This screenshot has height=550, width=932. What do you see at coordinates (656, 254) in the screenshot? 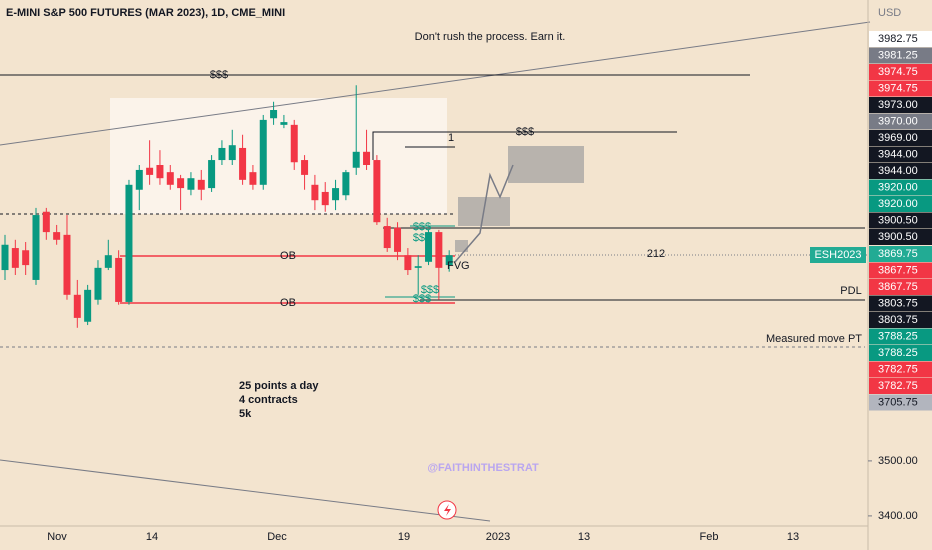
I see `annotation: 212` at bounding box center [656, 254].